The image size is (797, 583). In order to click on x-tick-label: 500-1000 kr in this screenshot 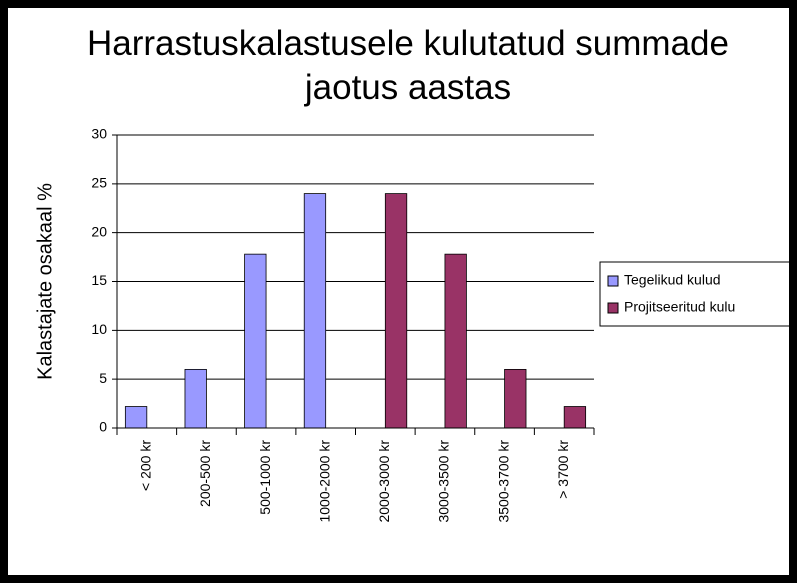, I will do `click(265, 477)`.